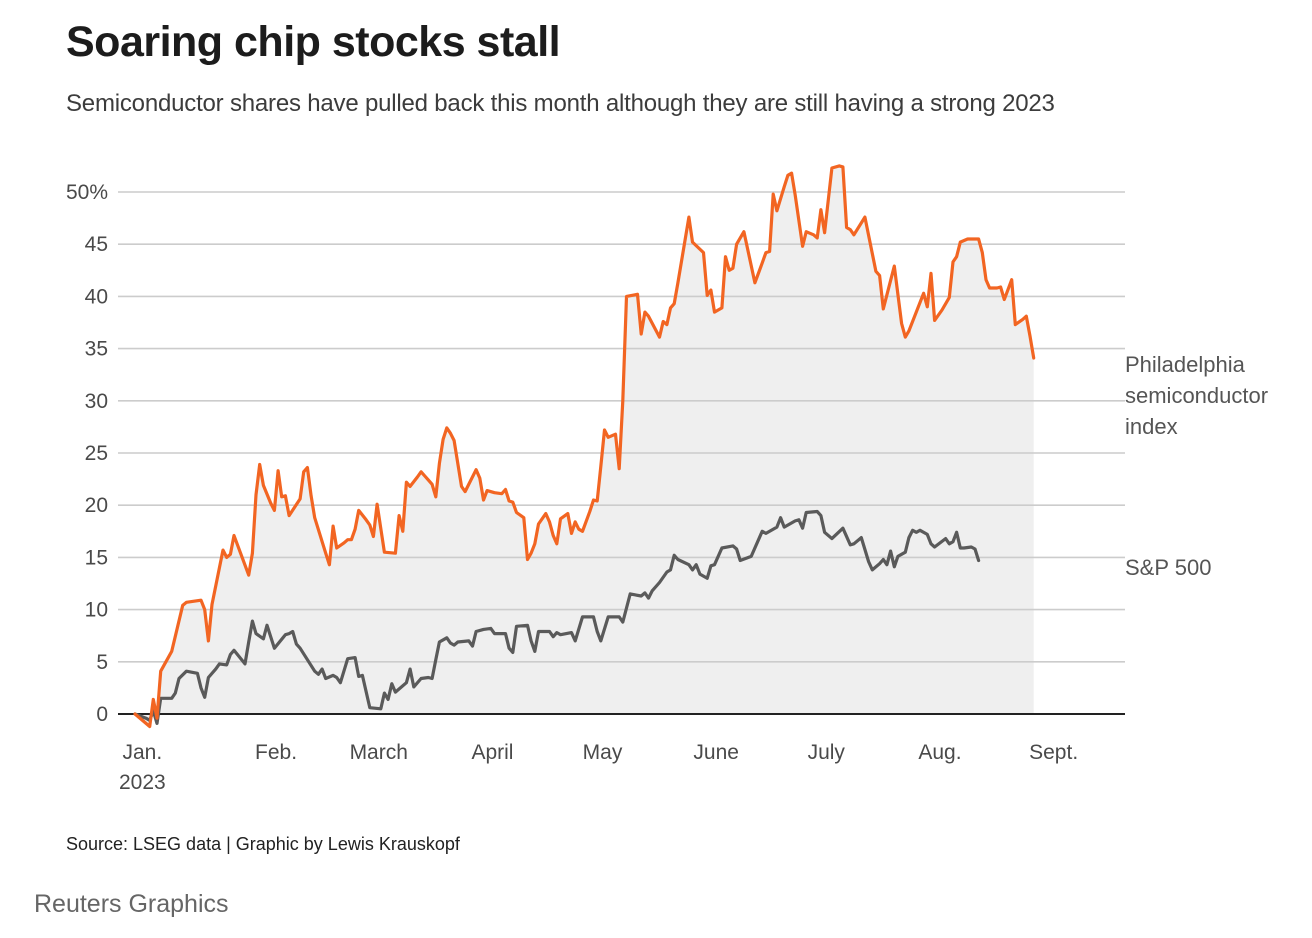  I want to click on y-tick-label: 20, so click(96, 505).